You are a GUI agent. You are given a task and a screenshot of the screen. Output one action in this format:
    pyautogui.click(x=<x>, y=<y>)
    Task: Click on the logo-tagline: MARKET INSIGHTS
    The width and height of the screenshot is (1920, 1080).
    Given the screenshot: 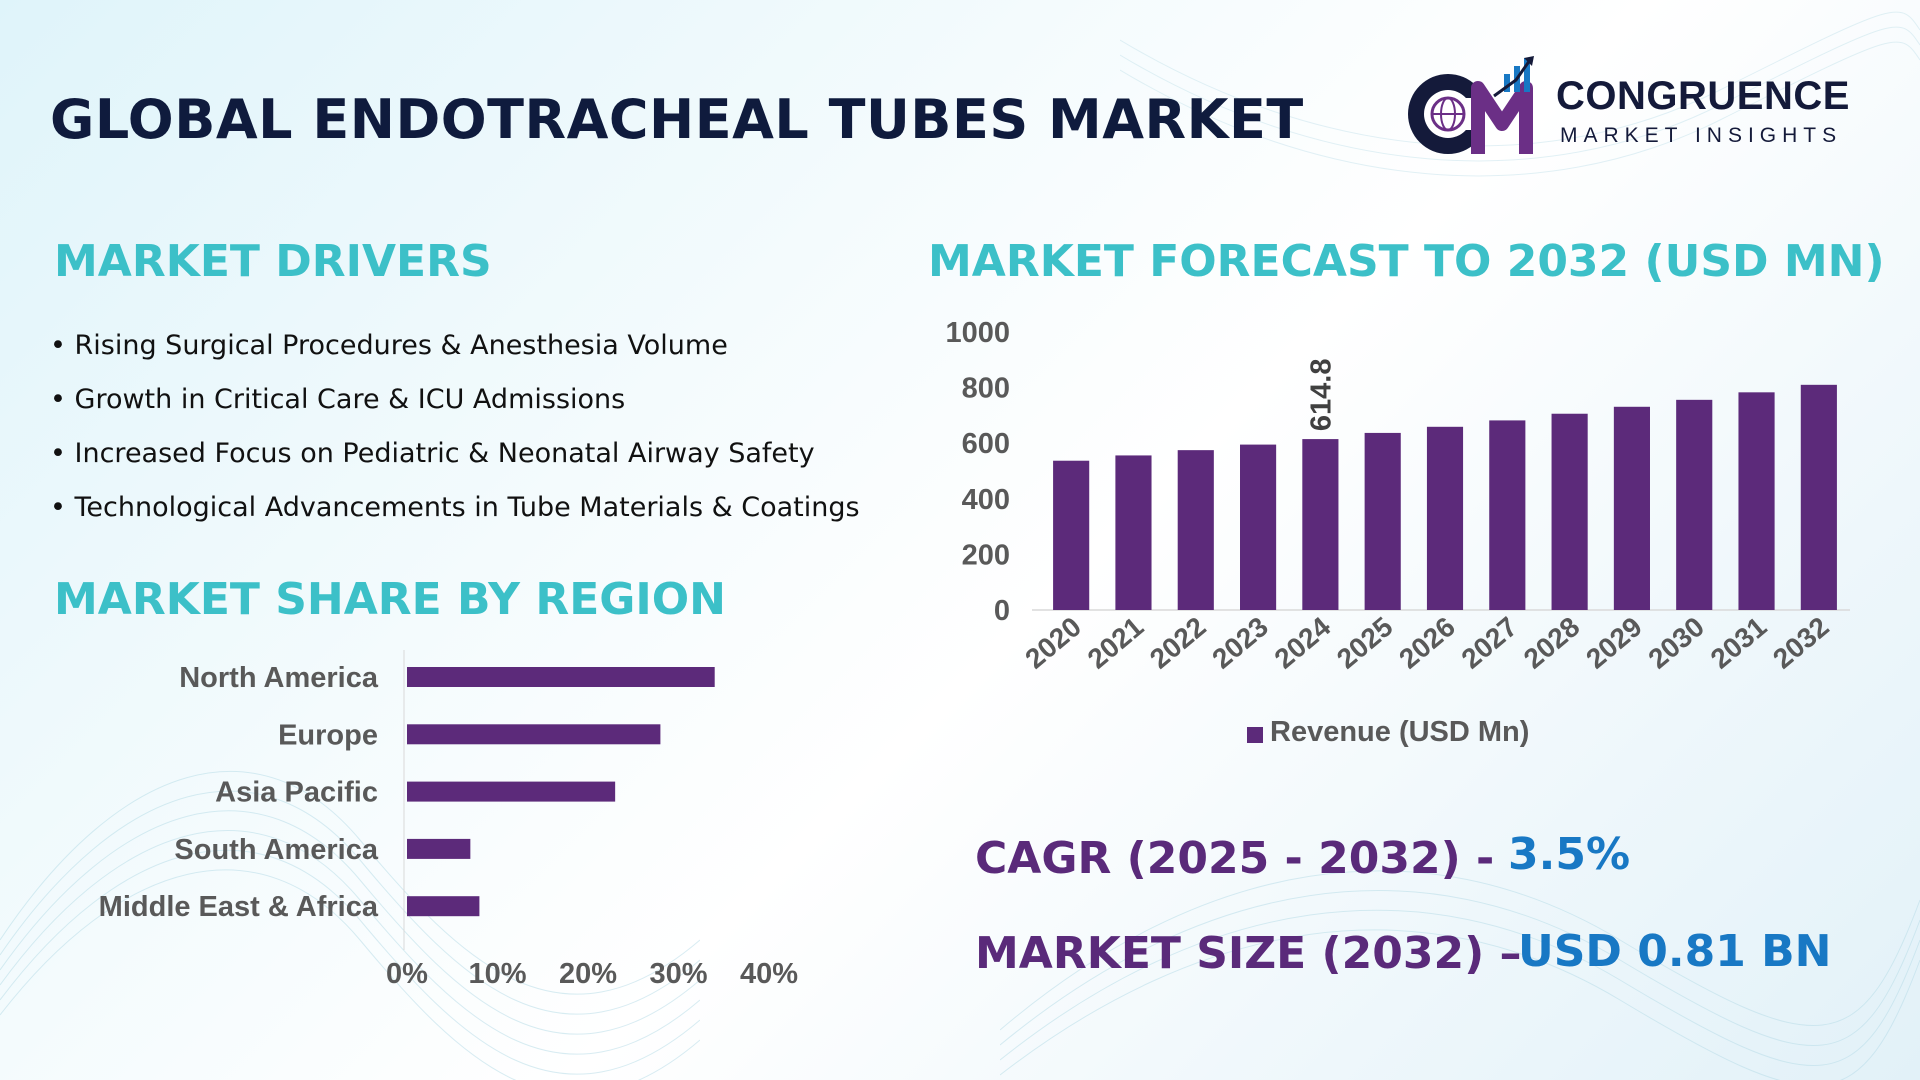 What is the action you would take?
    pyautogui.click(x=1701, y=135)
    